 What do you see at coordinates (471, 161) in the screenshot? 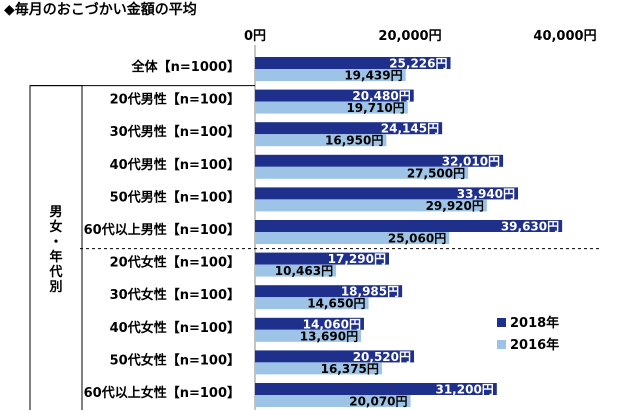
I see `data-label: 32,010円` at bounding box center [471, 161].